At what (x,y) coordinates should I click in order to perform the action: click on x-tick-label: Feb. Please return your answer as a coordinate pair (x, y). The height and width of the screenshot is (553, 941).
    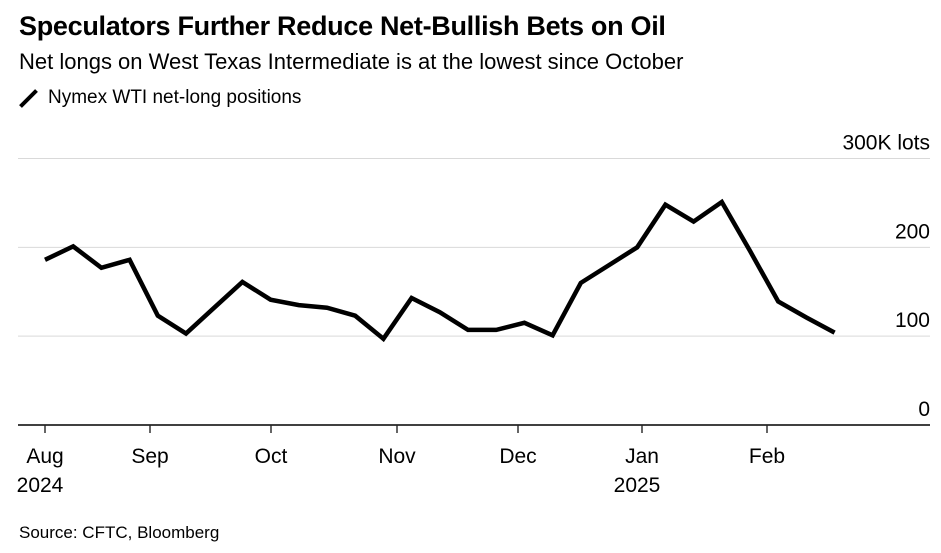
    Looking at the image, I should click on (767, 456).